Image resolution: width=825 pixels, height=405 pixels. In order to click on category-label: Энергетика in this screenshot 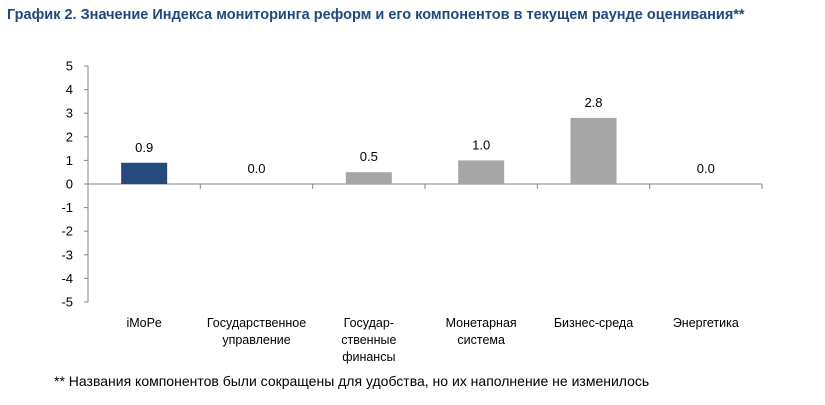, I will do `click(706, 323)`.